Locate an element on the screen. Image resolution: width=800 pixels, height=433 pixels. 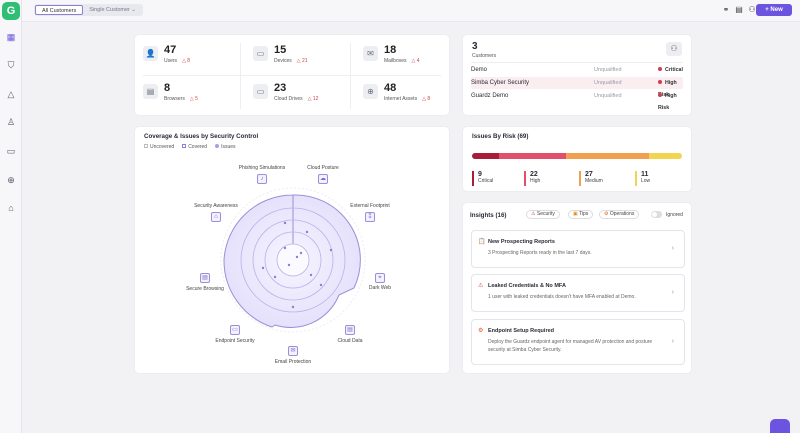
email-icon: ✉ is located at coordinates (293, 351).